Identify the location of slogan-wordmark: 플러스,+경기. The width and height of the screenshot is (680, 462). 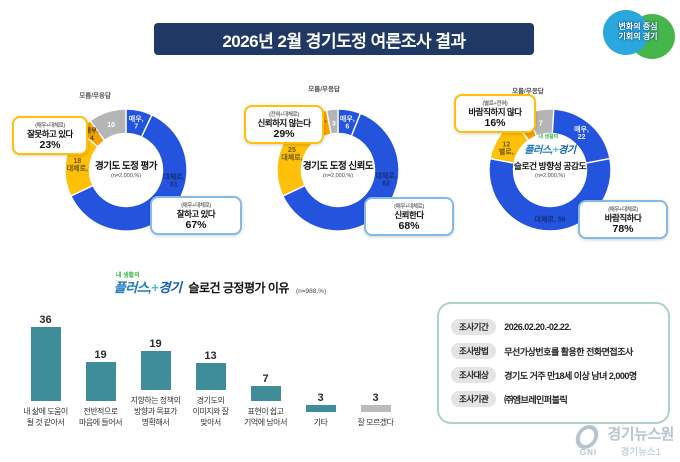
(148, 287).